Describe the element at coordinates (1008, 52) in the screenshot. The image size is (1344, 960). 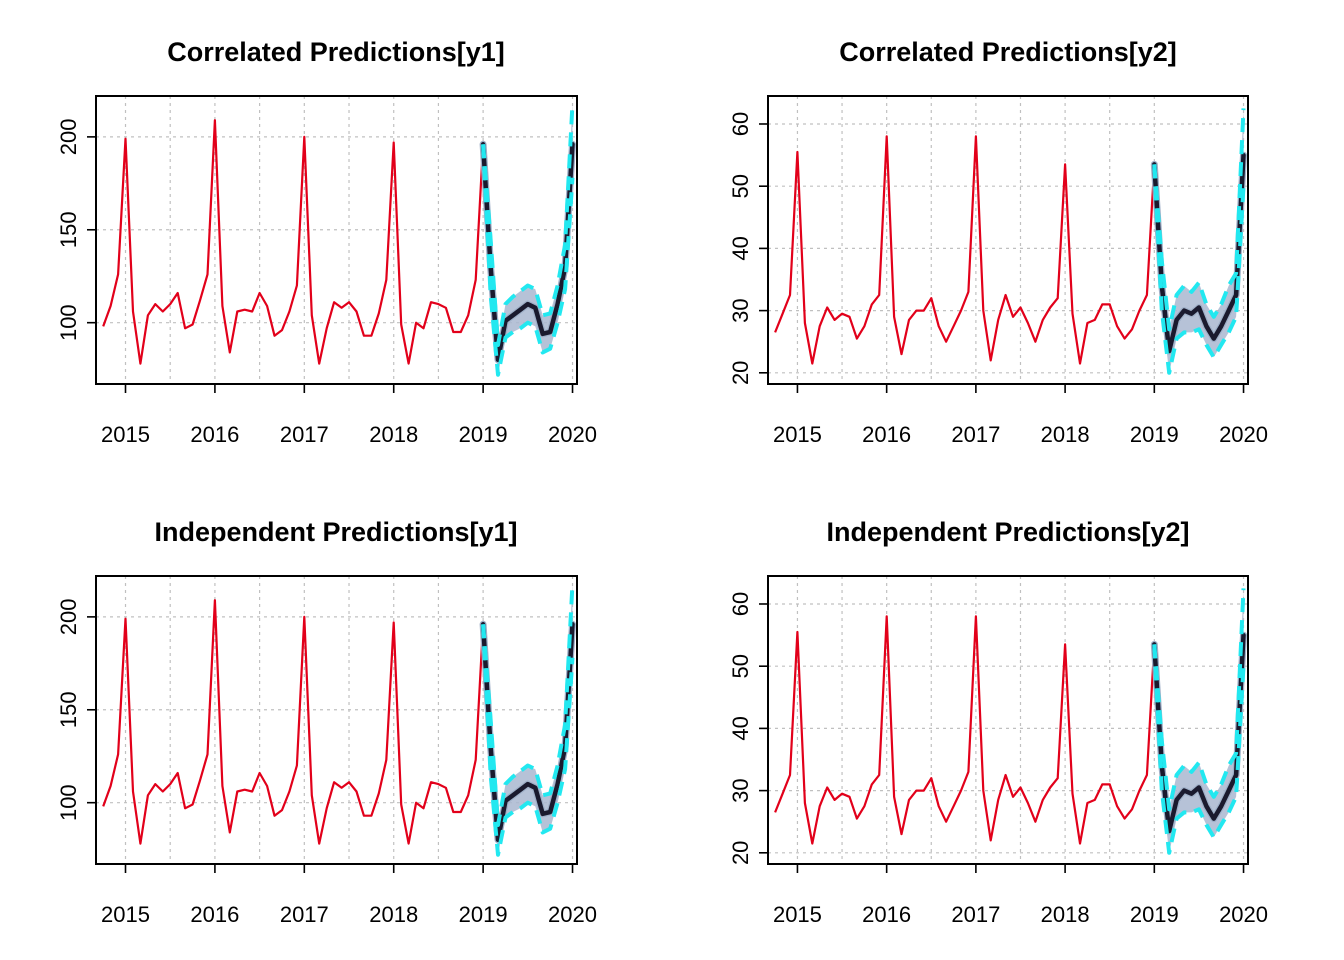
I see `panel-title: Correlated Predictions[y2]` at that location.